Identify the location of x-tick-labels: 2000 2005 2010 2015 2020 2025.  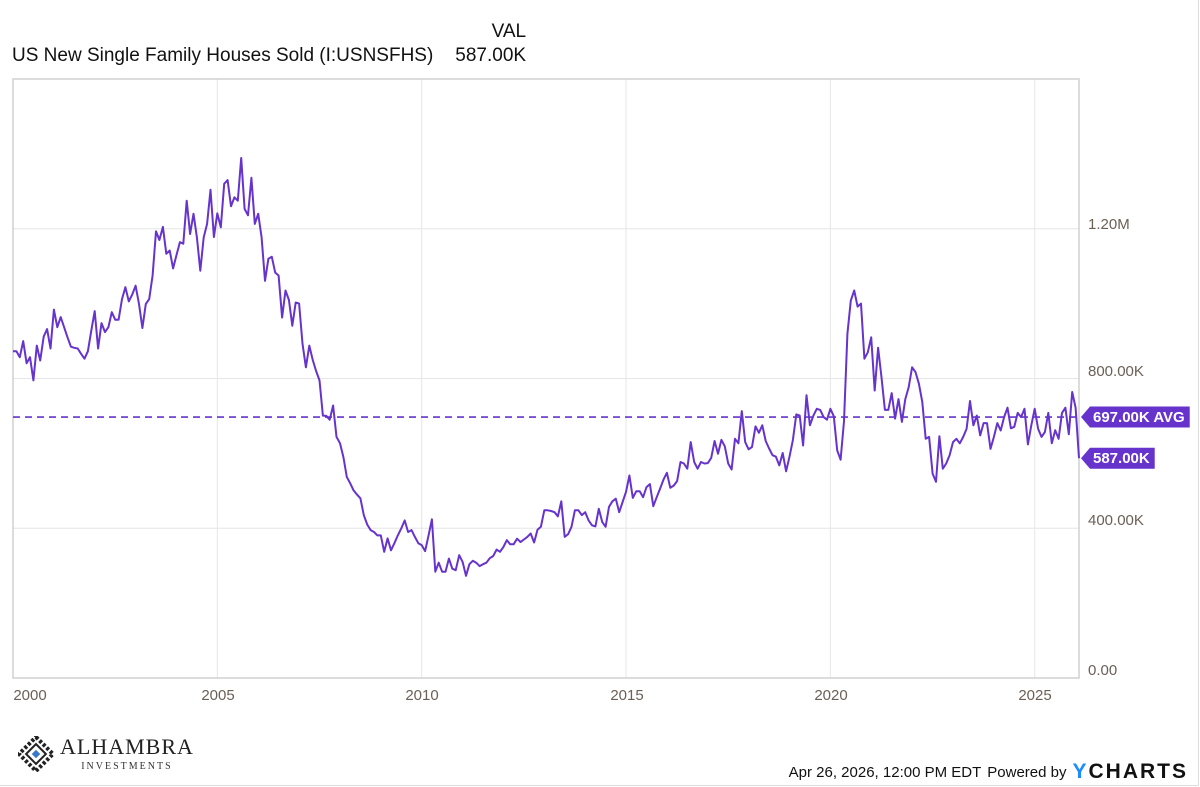
(532, 695).